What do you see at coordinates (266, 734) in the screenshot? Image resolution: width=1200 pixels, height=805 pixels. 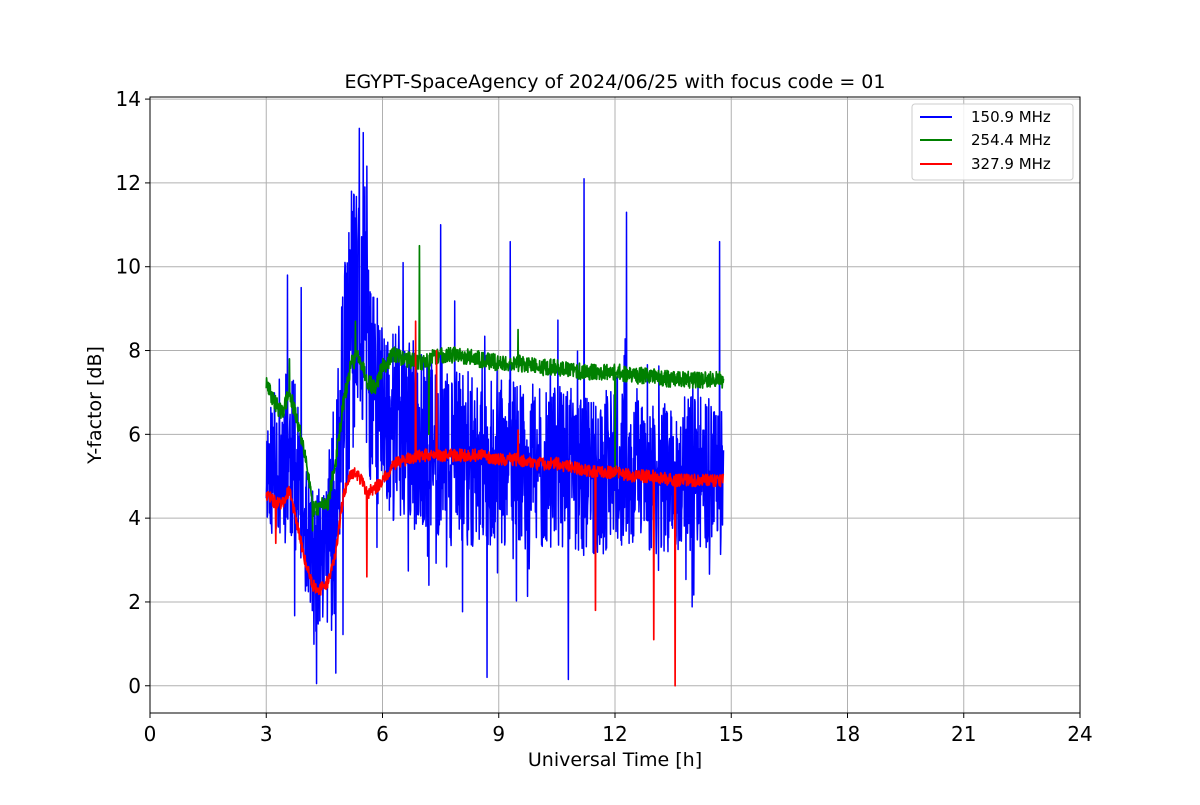 I see `x-tick-label: 3` at bounding box center [266, 734].